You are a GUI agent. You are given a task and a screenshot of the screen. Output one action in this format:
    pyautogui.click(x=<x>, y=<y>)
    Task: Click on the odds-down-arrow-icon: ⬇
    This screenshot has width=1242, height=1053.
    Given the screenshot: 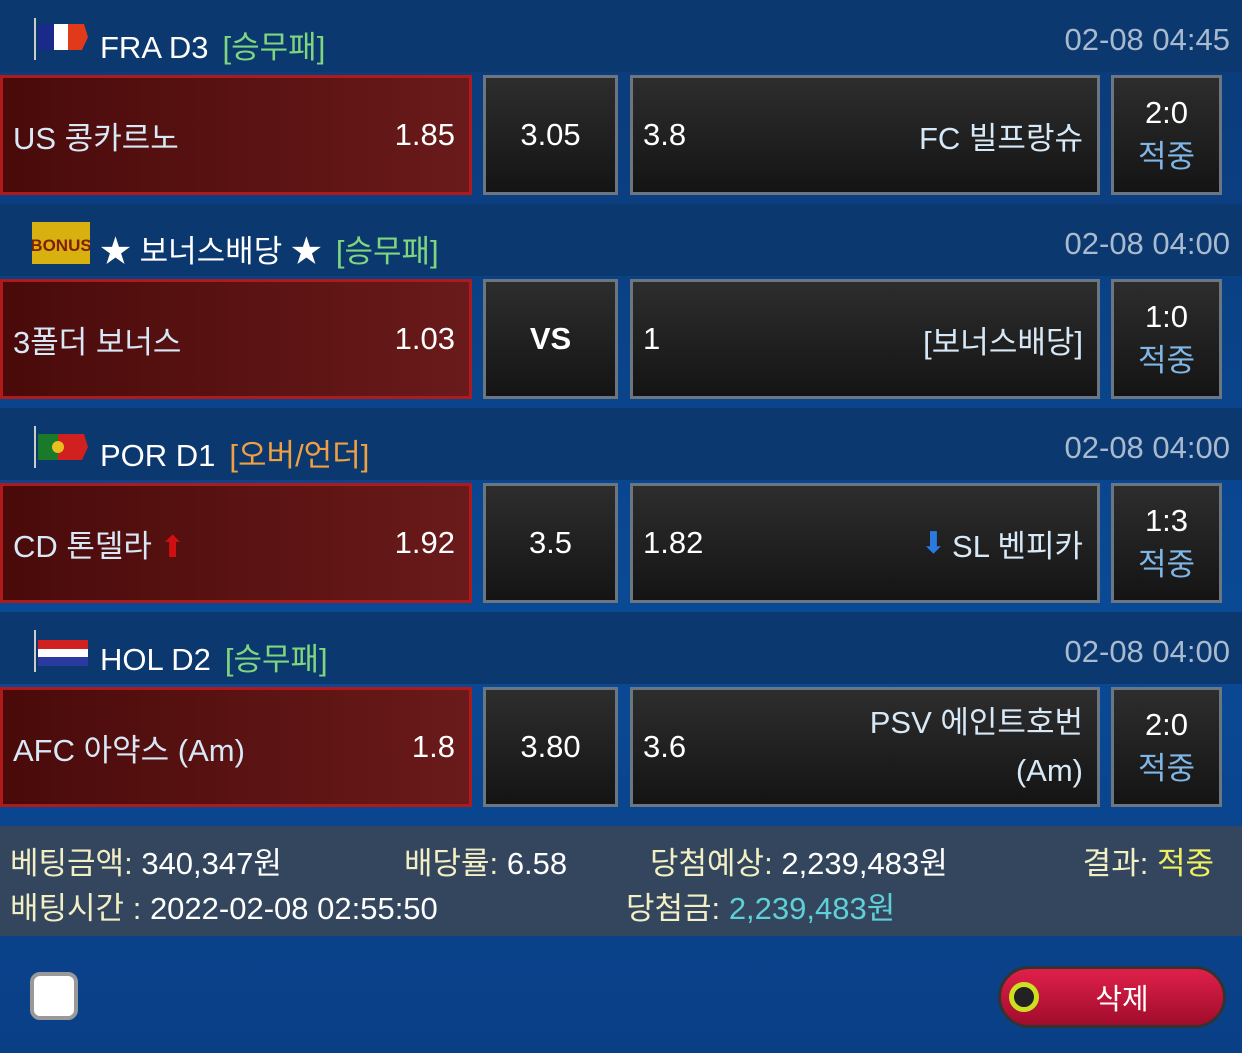 What is the action you would take?
    pyautogui.click(x=933, y=543)
    